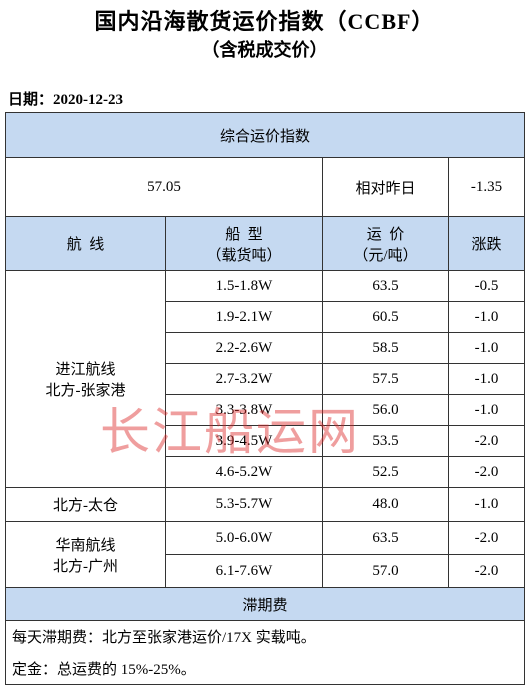 The height and width of the screenshot is (686, 529). I want to click on date-value: 2020-12-23, so click(88, 100).